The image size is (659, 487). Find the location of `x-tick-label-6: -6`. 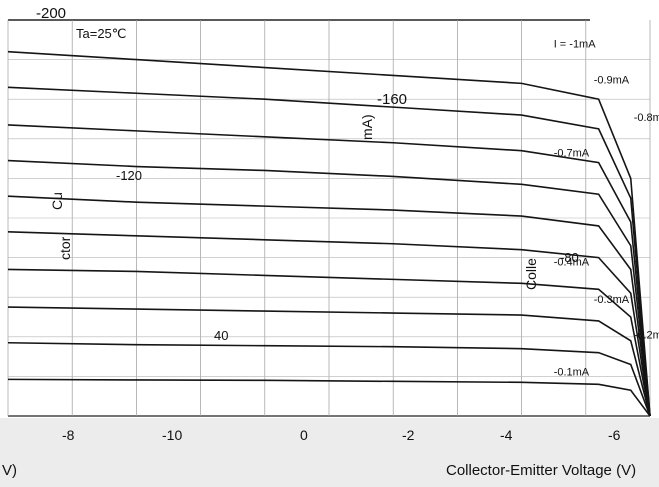

x-tick-label-6: -6 is located at coordinates (614, 435).